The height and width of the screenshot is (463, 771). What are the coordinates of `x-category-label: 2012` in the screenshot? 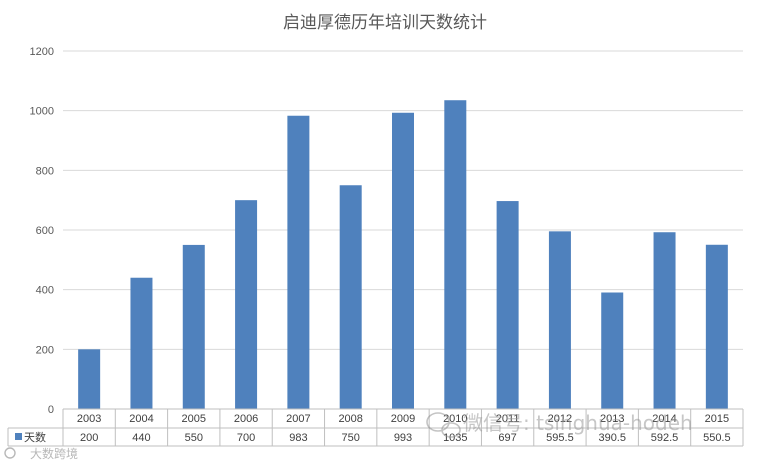 It's located at (560, 419).